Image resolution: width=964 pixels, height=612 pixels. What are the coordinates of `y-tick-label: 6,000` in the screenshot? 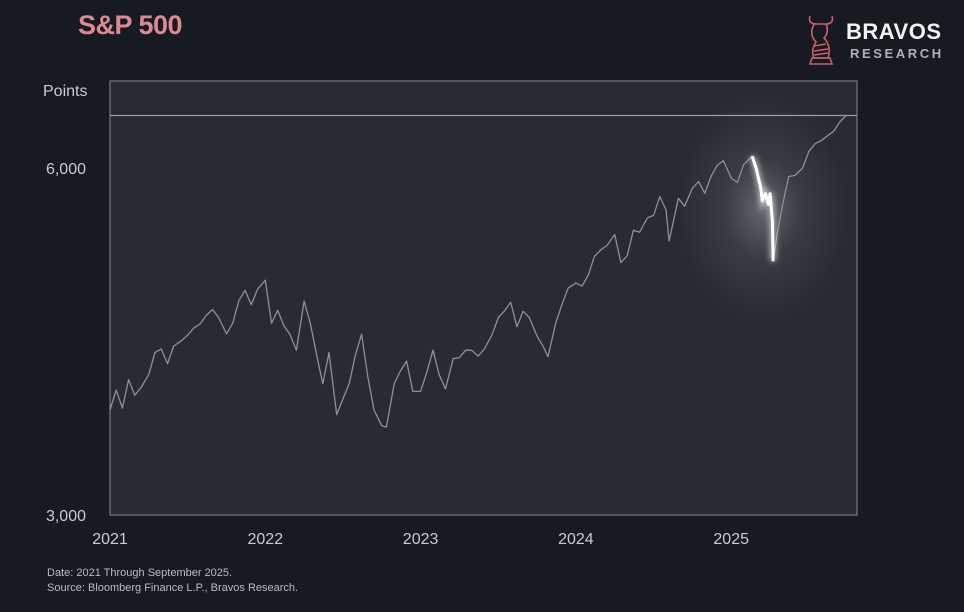 It's located at (66, 169).